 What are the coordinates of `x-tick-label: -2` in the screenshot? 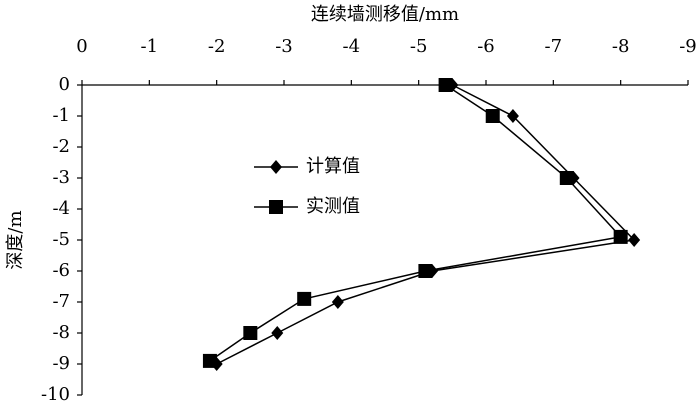 It's located at (217, 46).